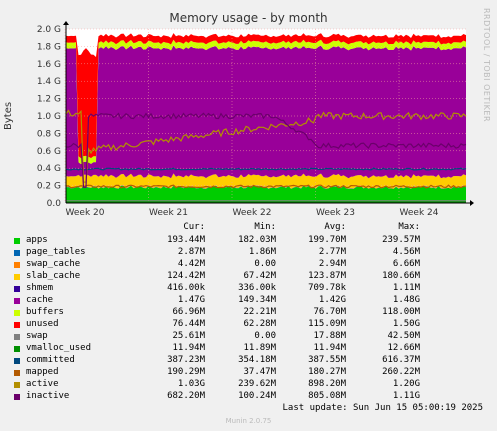 Image resolution: width=497 pixels, height=431 pixels. I want to click on legend-value: 1.42G, so click(332, 300).